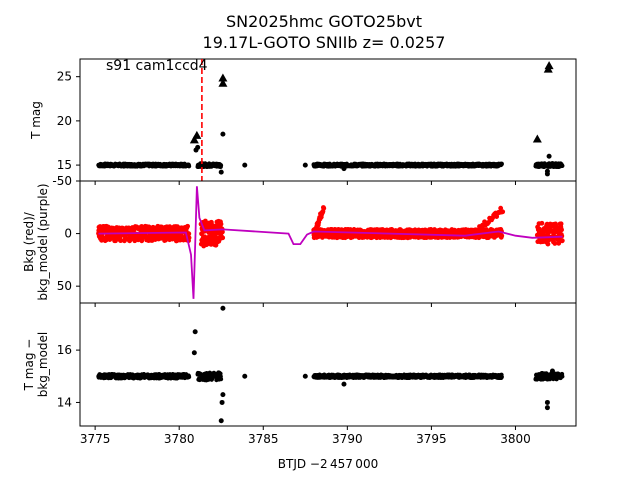 The height and width of the screenshot is (480, 640). What do you see at coordinates (95, 439) in the screenshot?
I see `x-tick-label: 3775` at bounding box center [95, 439].